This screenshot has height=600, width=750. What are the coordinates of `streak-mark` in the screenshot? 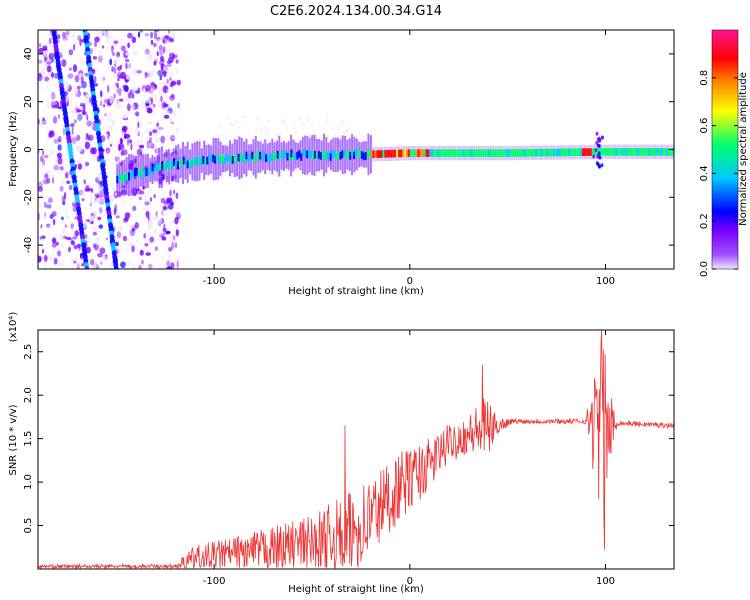 It's located at (87, 267).